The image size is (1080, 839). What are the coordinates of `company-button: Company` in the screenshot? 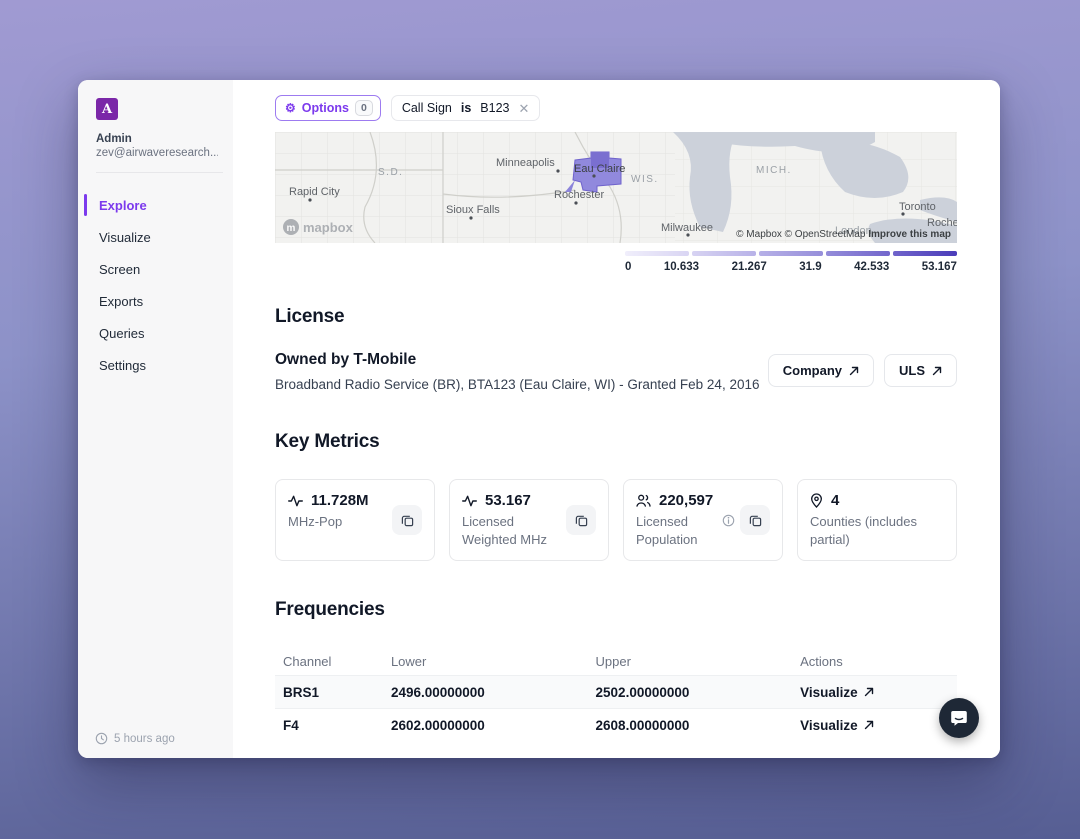 It's located at (820, 370).